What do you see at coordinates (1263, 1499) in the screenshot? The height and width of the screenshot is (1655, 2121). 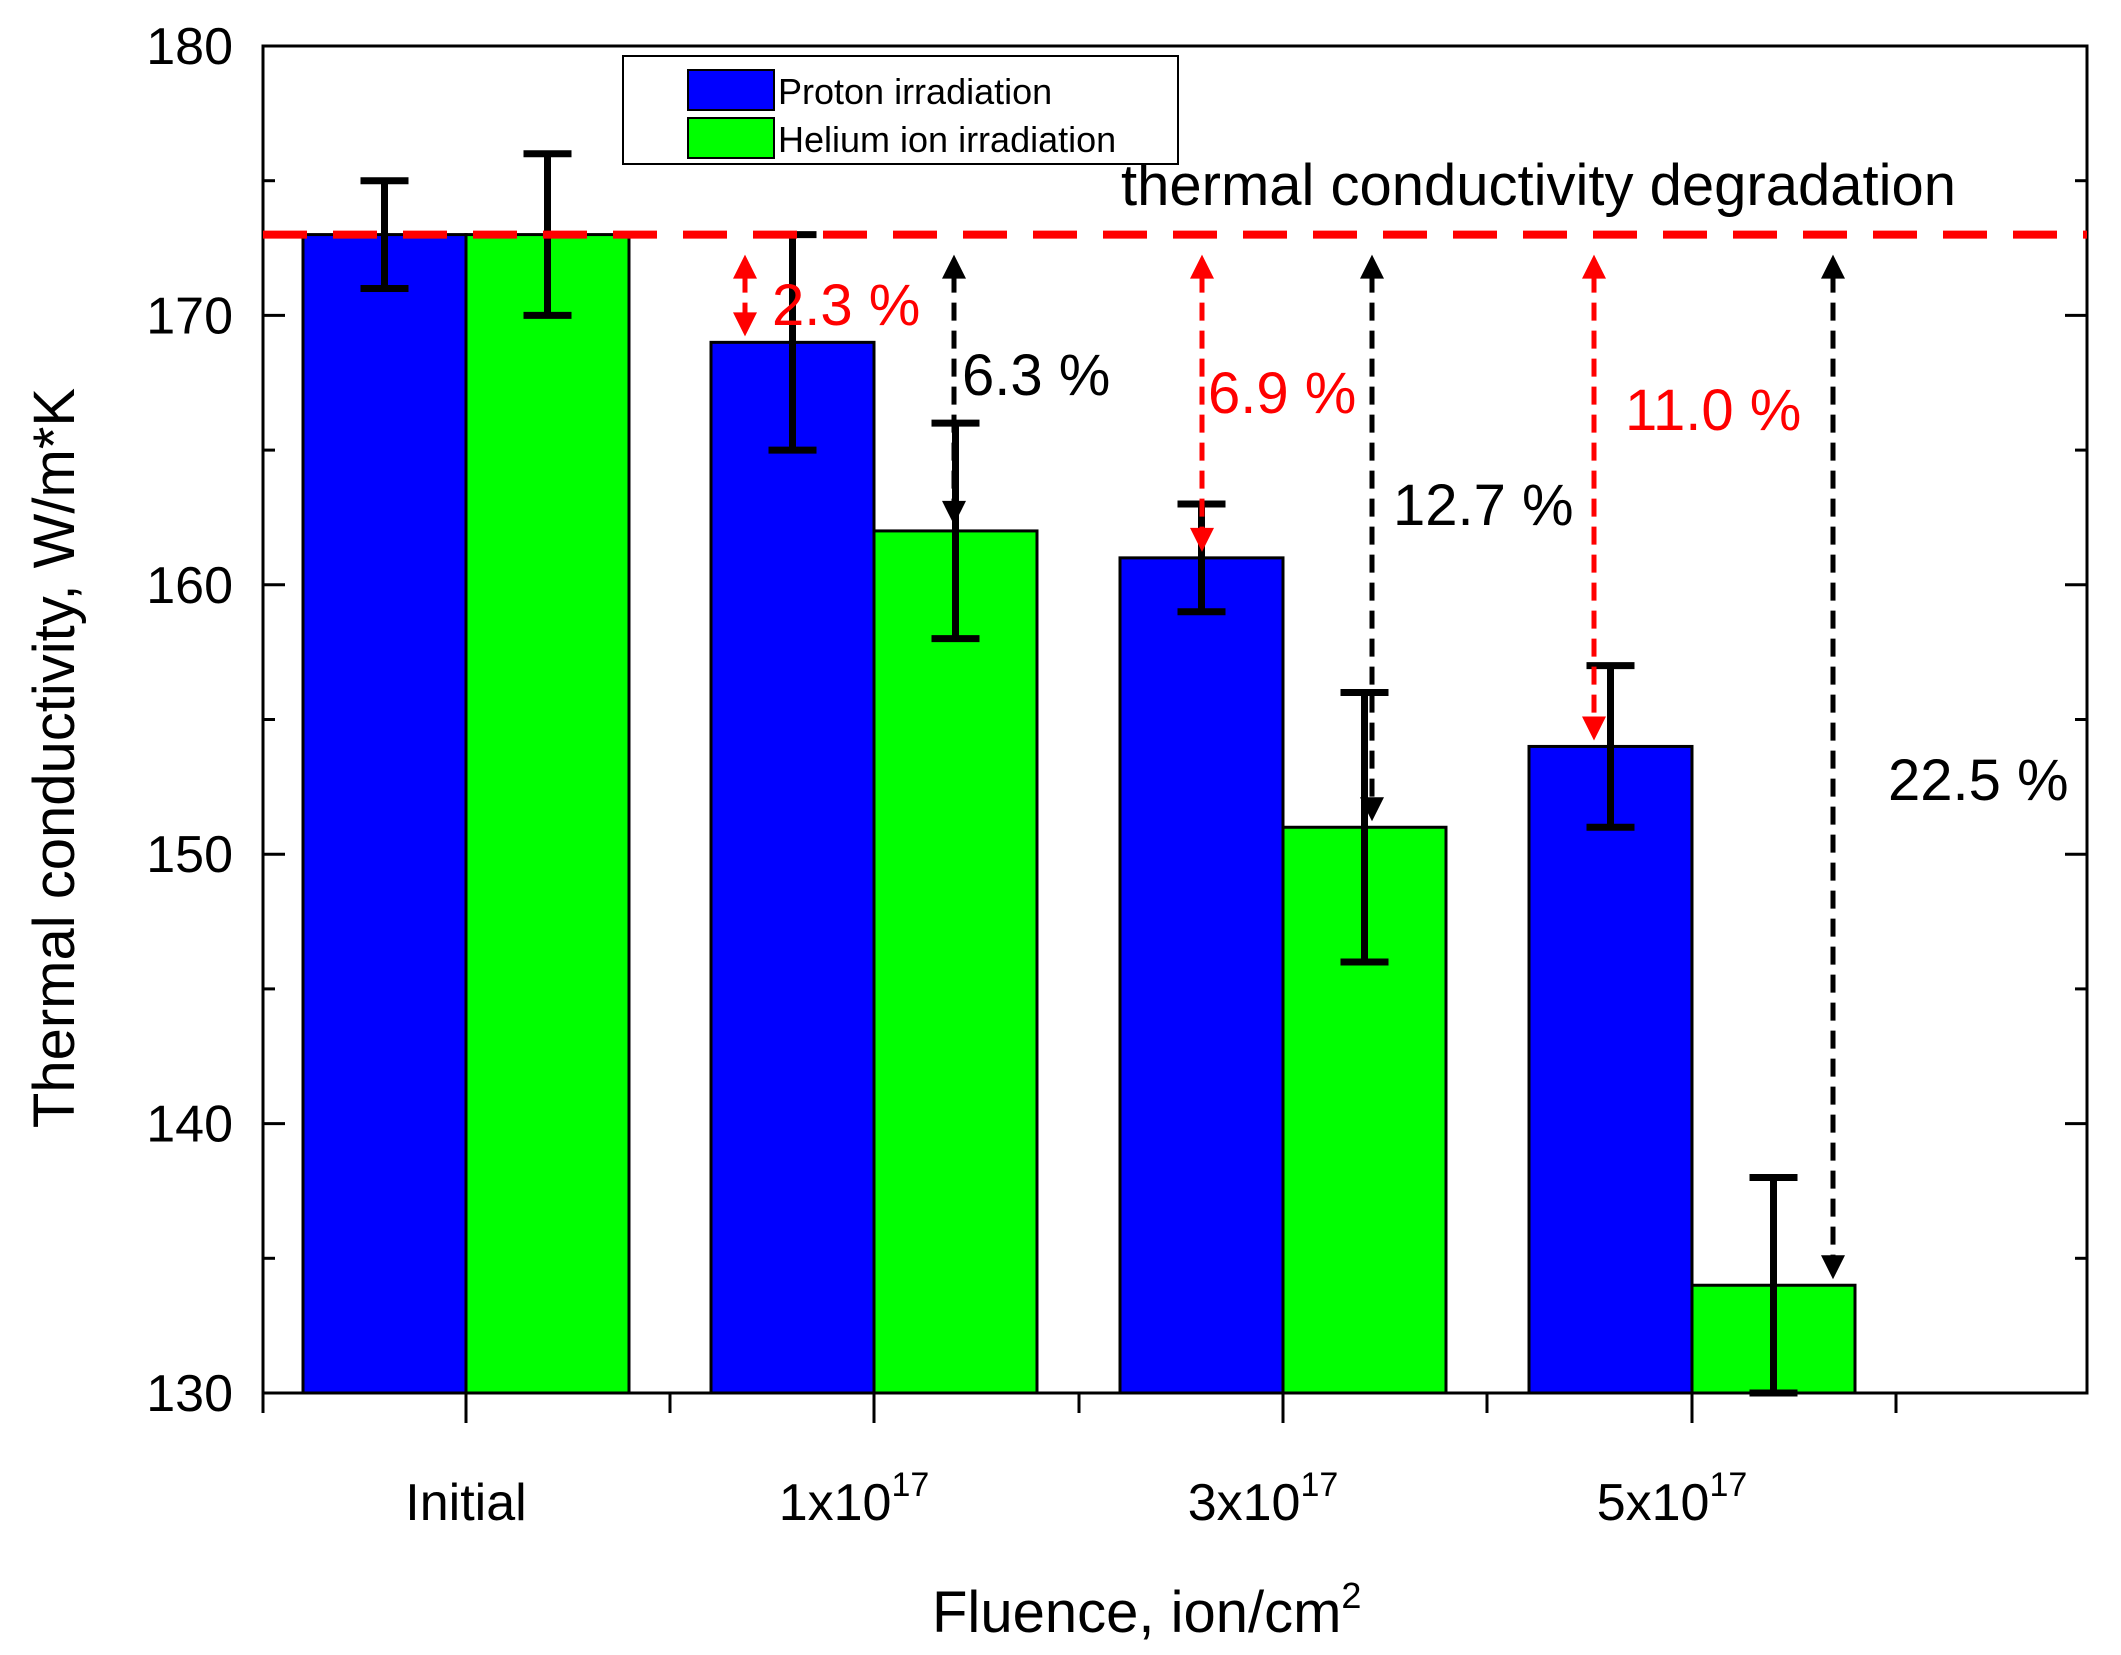 I see `x-tick-label: 3x10¹⁷` at bounding box center [1263, 1499].